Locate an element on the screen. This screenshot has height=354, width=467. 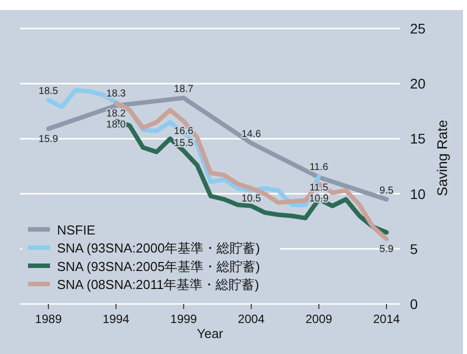
annotation: 14.6 is located at coordinates (252, 134).